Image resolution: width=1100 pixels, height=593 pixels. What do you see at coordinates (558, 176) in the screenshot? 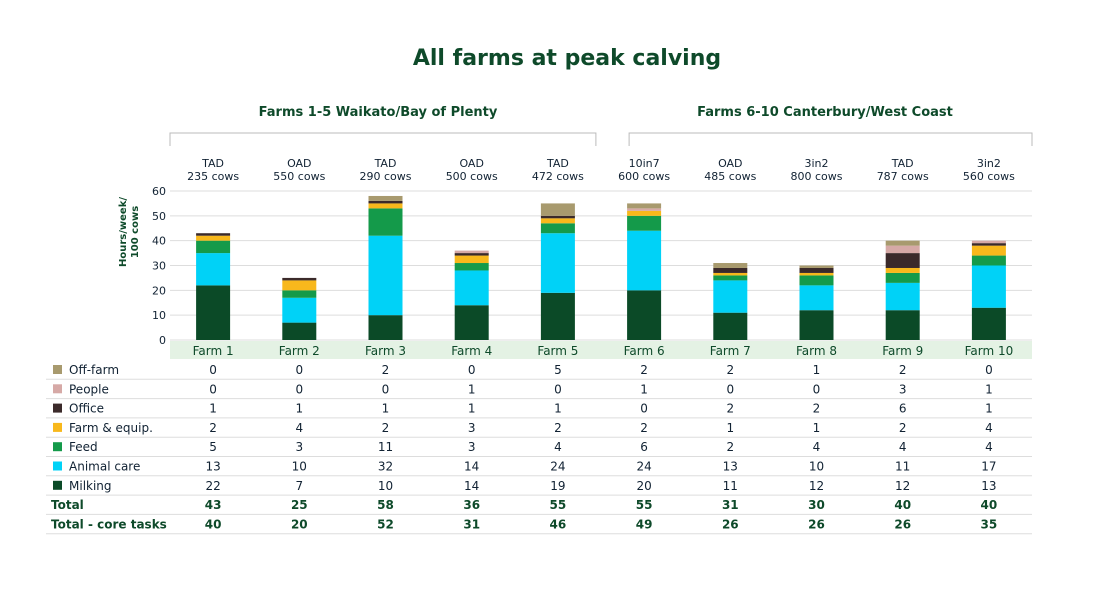
I see `farm-herd-size-label: 472 cows` at bounding box center [558, 176].